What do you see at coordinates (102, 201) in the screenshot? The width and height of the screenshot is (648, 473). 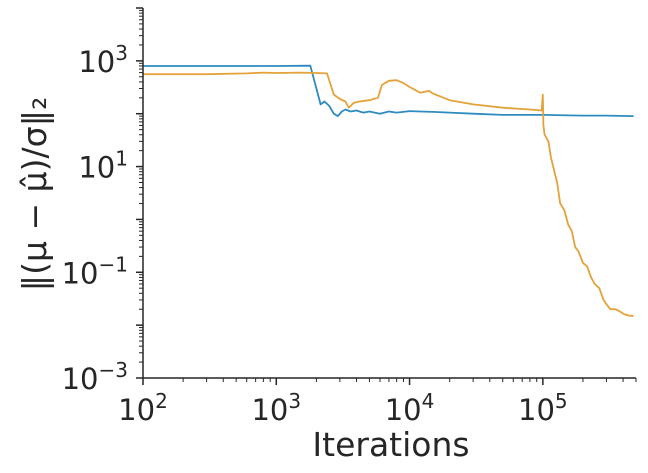 I see `y-ticks: 10⁻³ 10⁻¹ 10¹ 10³` at bounding box center [102, 201].